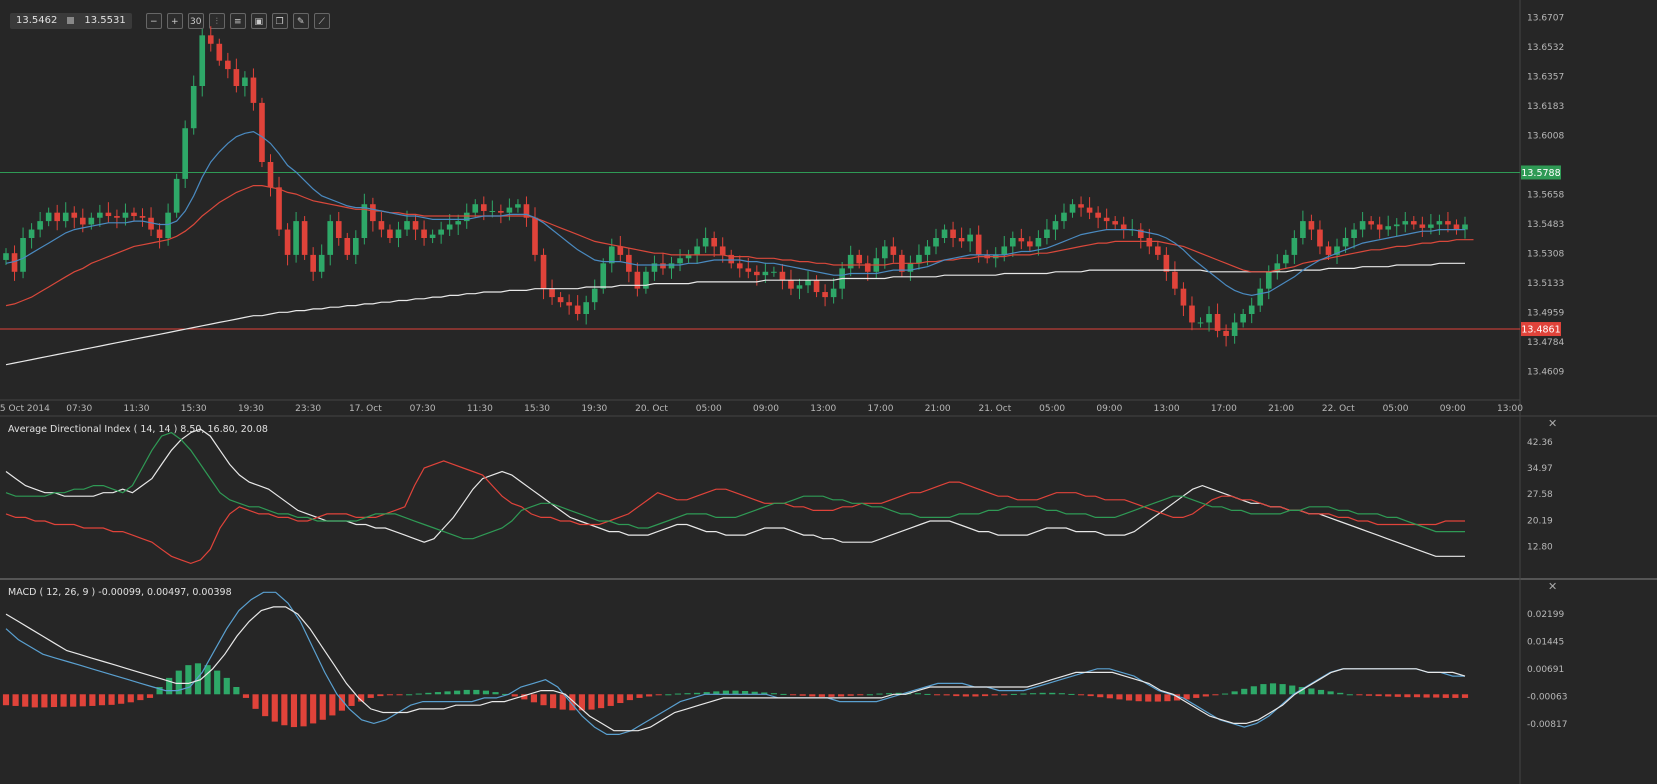  Describe the element at coordinates (735, 314) in the screenshot. I see `ma-long-line` at that location.